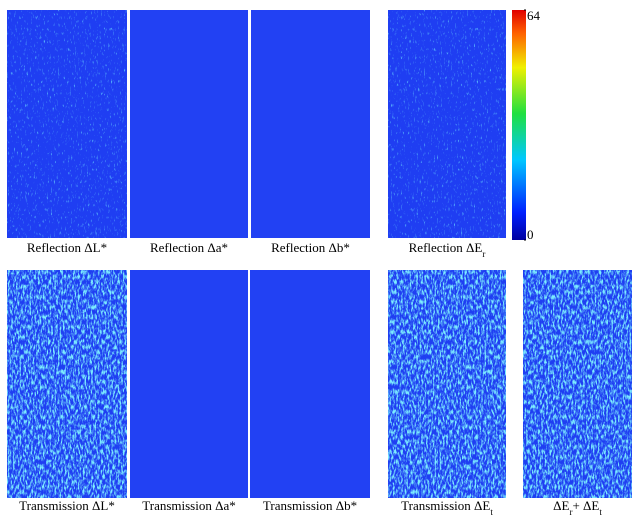 Image resolution: width=632 pixels, height=517 pixels. I want to click on caption-part: Reflection Δa*, so click(189, 247).